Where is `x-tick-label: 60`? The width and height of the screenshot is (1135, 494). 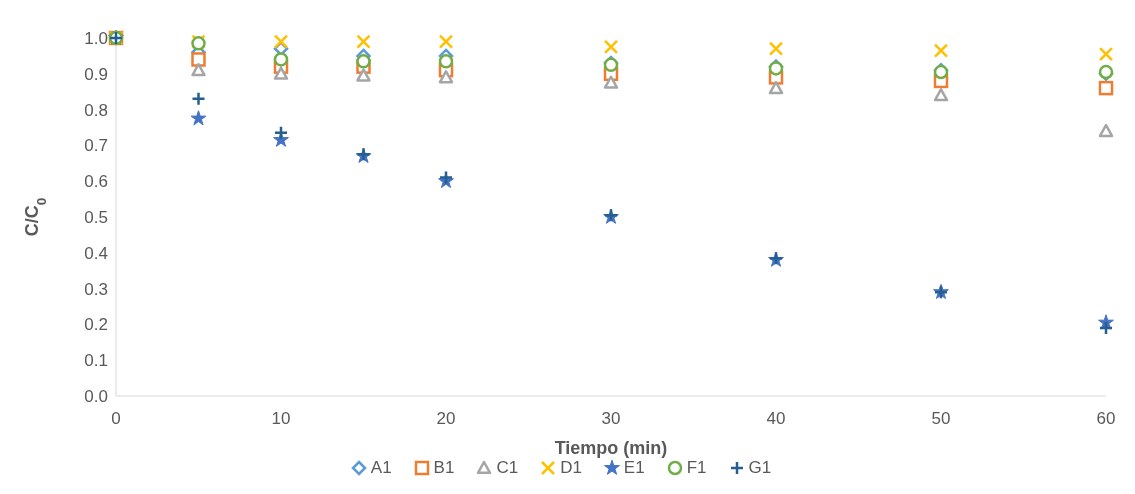 x-tick-label: 60 is located at coordinates (1106, 419).